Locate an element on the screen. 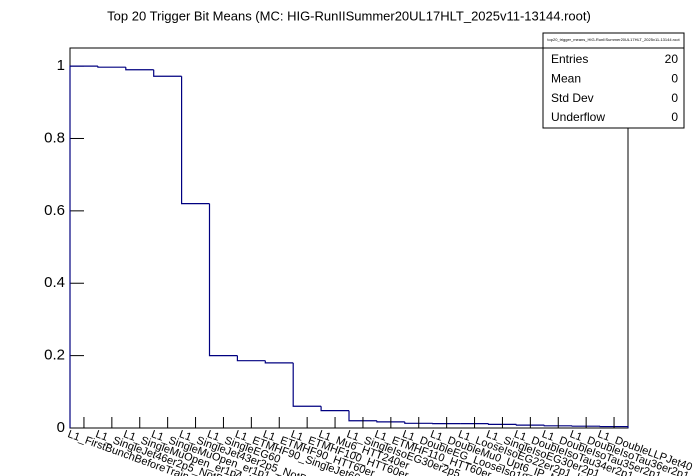 The image size is (698, 476). y-tick-label: 0 is located at coordinates (61, 427).